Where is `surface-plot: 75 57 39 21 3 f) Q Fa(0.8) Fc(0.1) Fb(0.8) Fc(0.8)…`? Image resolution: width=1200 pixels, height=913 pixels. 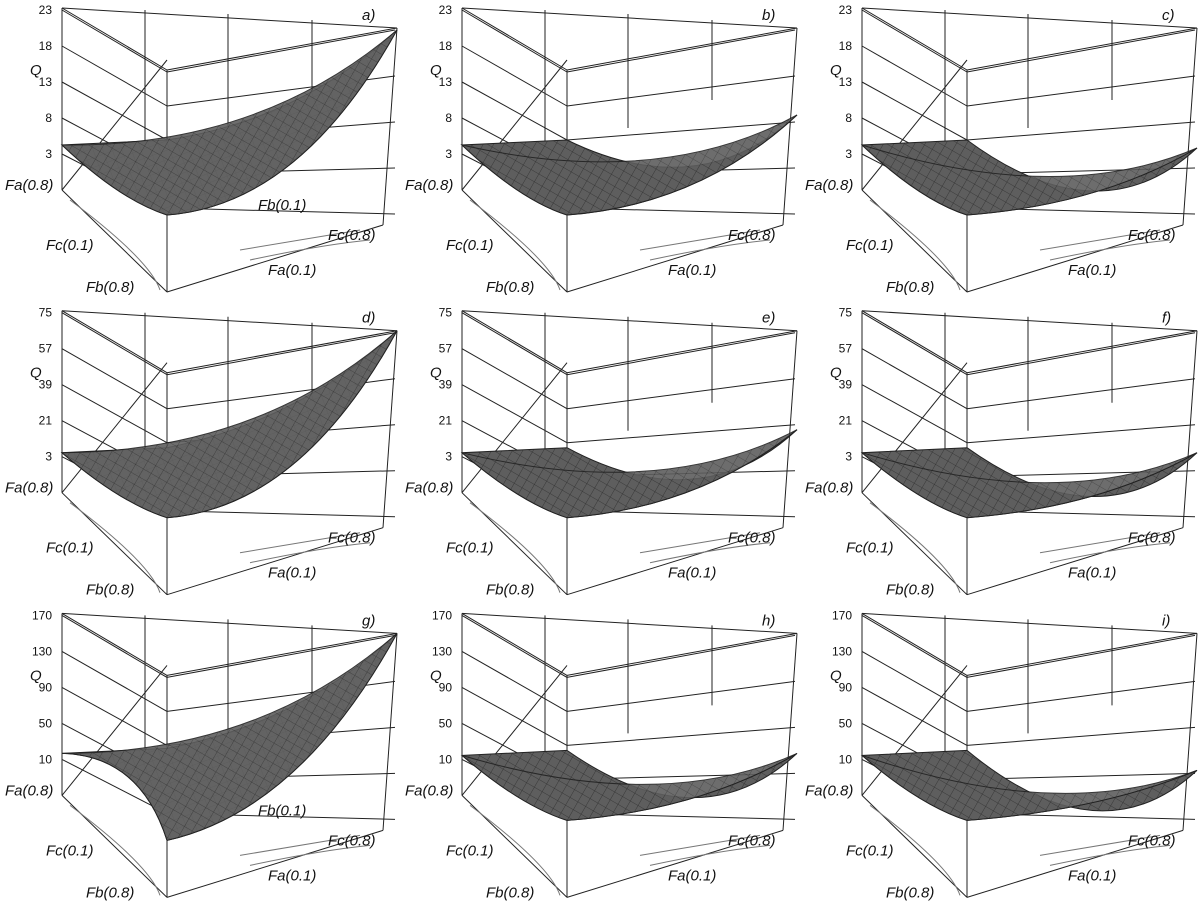 surface-plot: 75 57 39 21 3 f) Q Fa(0.8) Fc(0.1) Fb(0.8) Fc(0.8)… is located at coordinates (1001, 452).